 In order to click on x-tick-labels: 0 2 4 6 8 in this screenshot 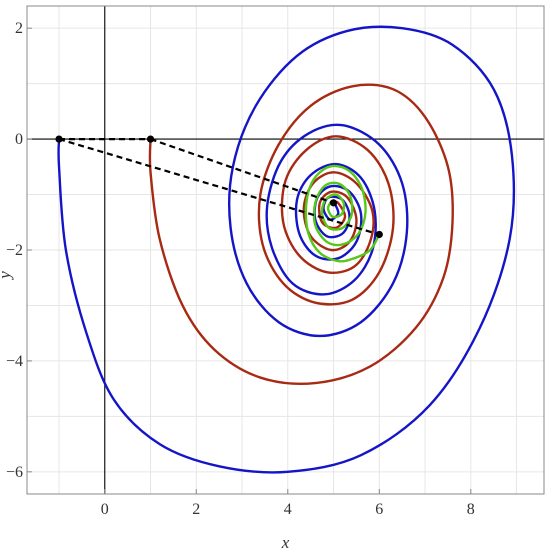, I will do `click(288, 503)`.